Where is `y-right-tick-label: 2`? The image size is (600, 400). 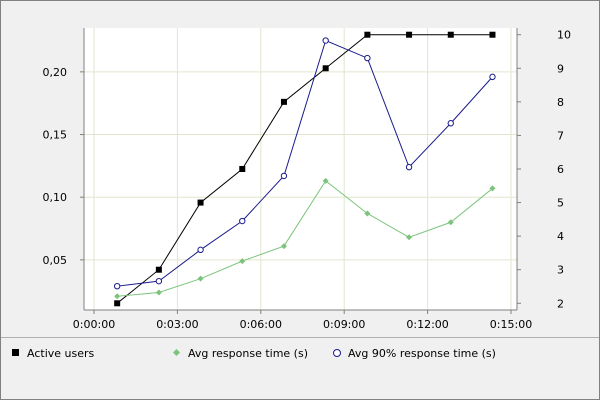
y-right-tick-label: 2 is located at coordinates (560, 303).